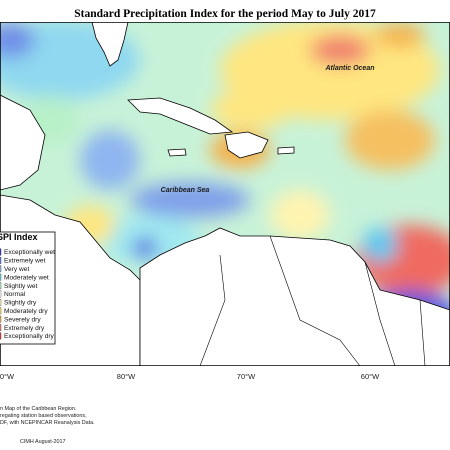  I want to click on legend-label: Slightly dry, so click(20, 303).